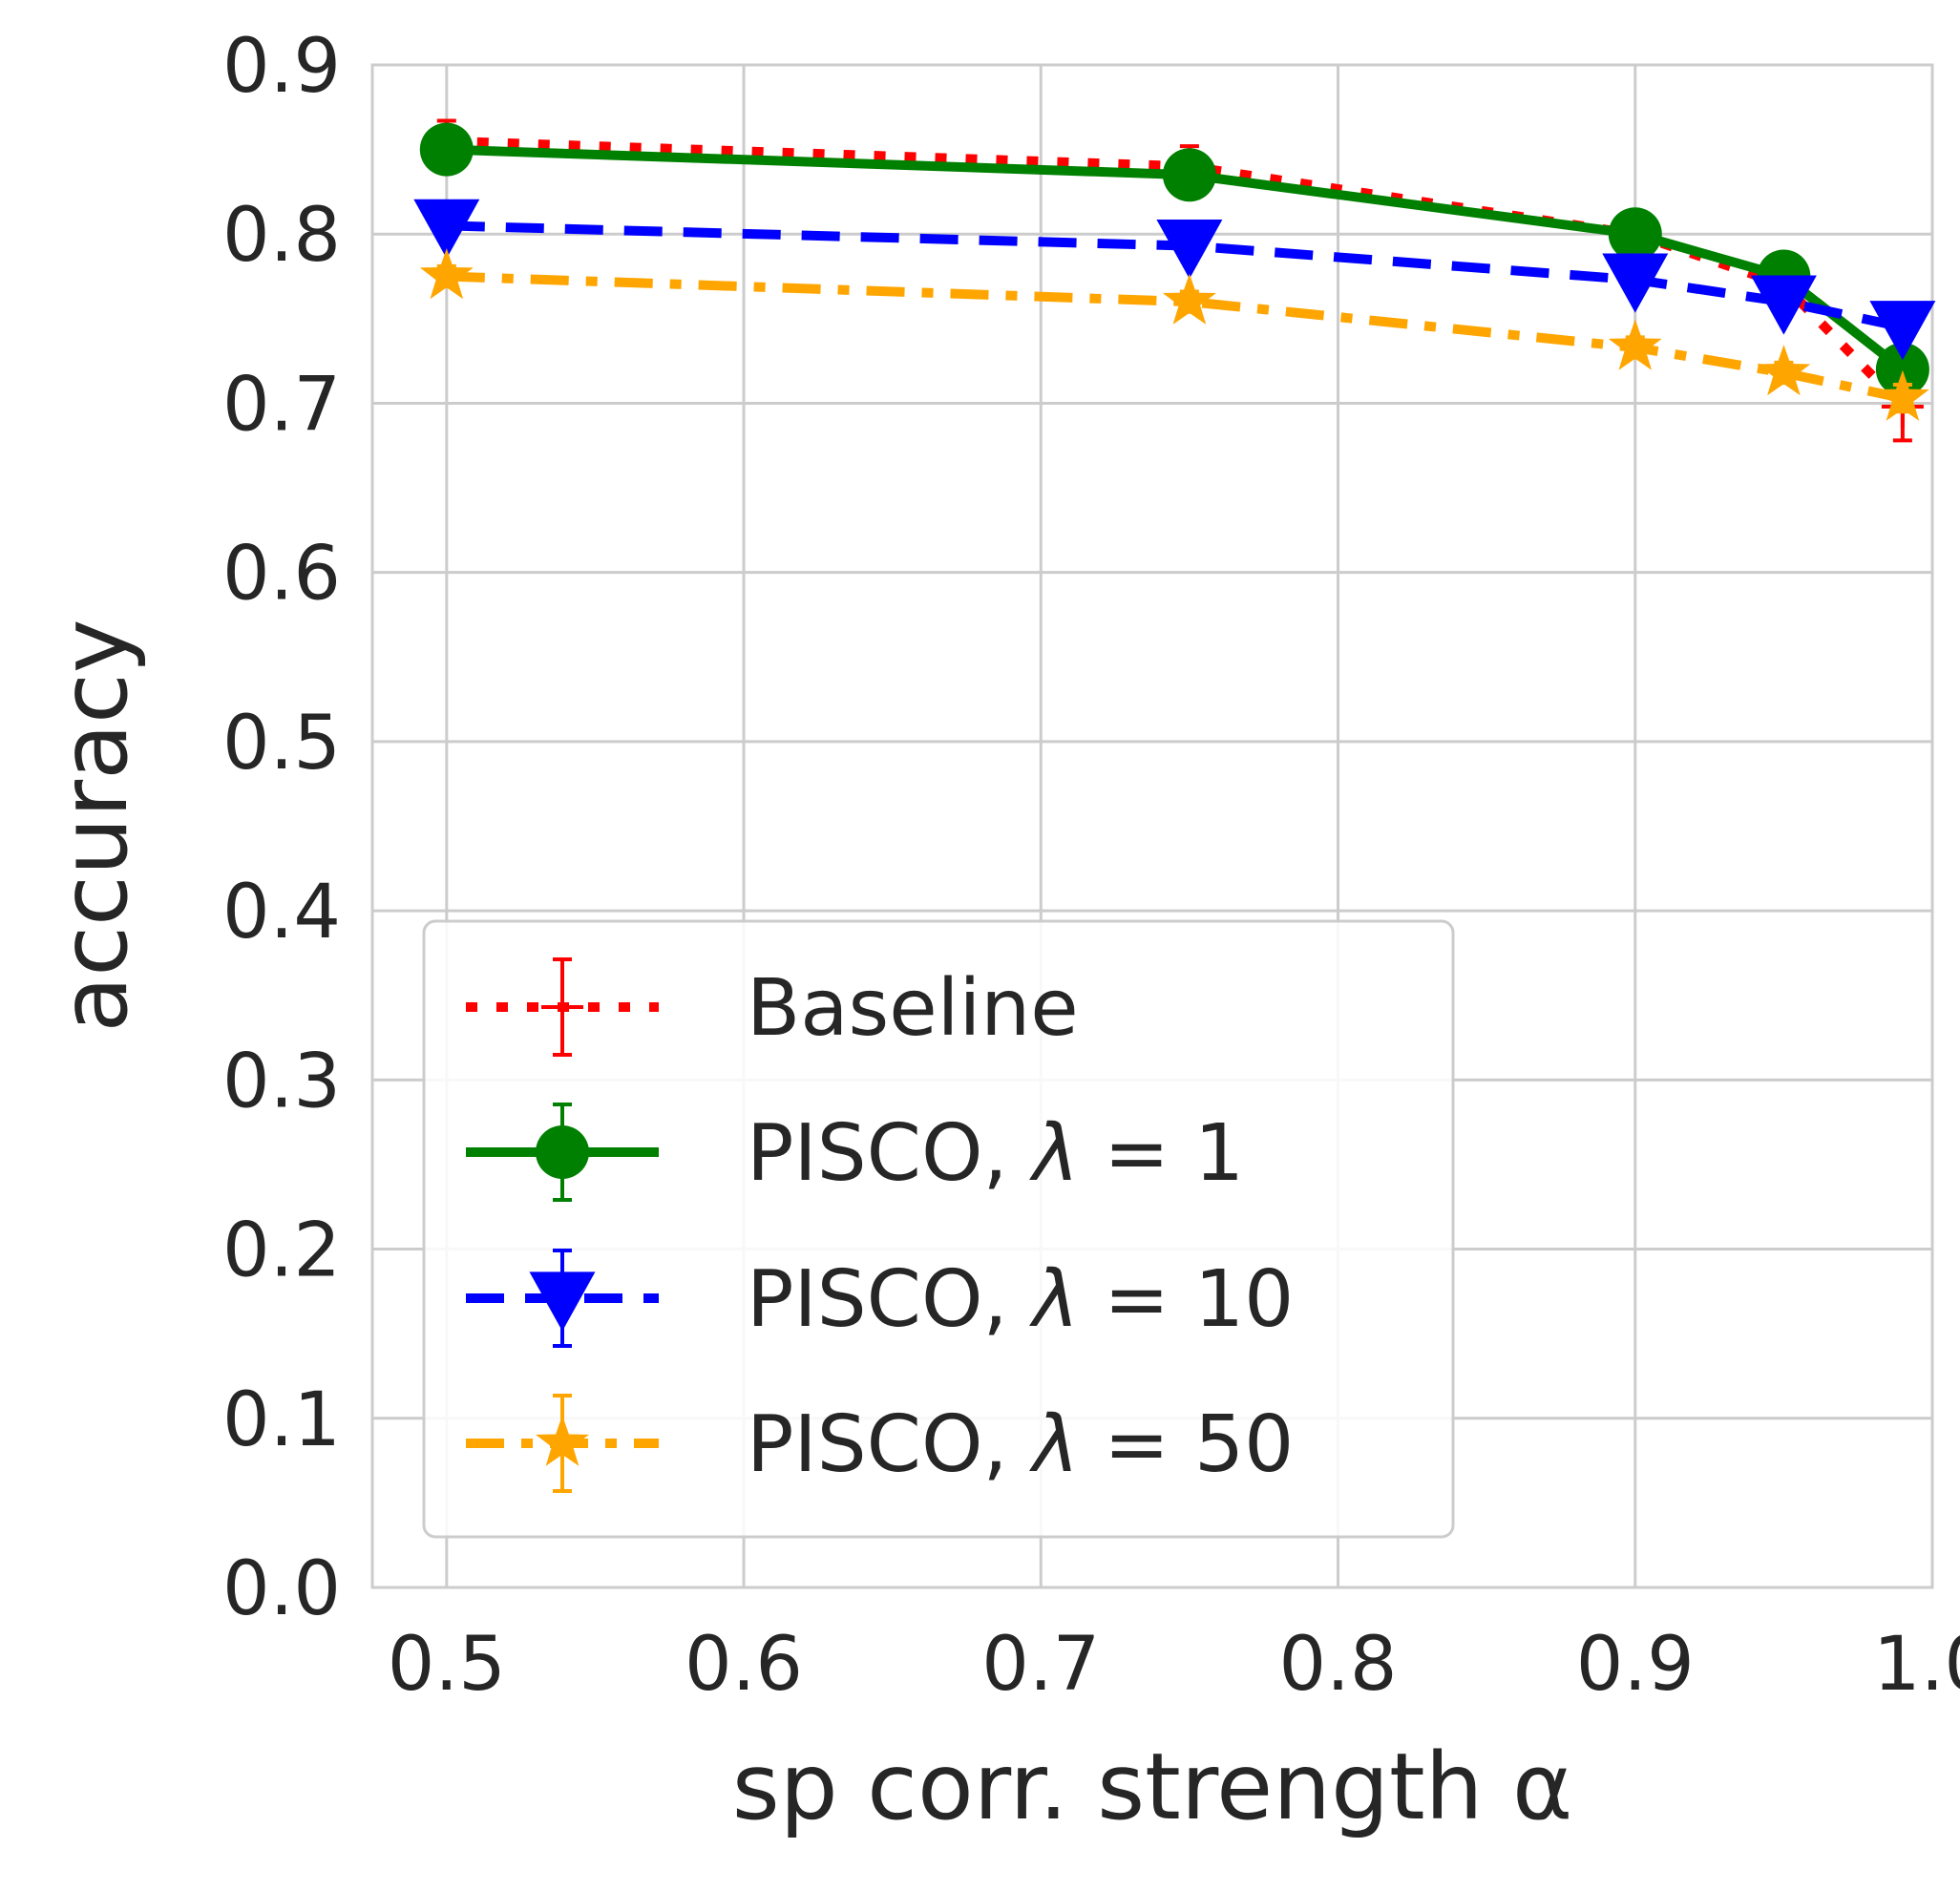  What do you see at coordinates (1635, 1665) in the screenshot?
I see `x-tick-label: 0.9` at bounding box center [1635, 1665].